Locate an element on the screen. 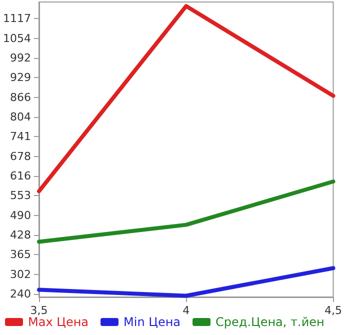 This screenshot has height=335, width=345. y-tick-label: 553 is located at coordinates (20, 195).